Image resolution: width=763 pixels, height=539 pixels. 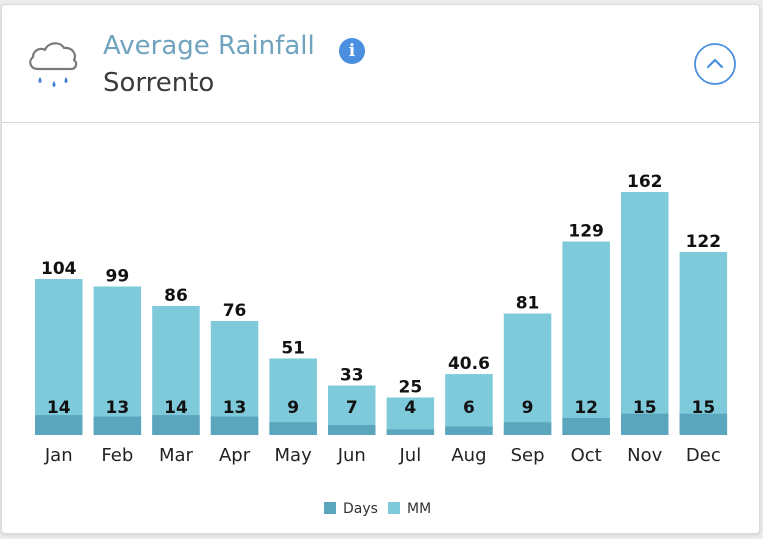 I want to click on x-tick-label: Mar, so click(x=176, y=455).